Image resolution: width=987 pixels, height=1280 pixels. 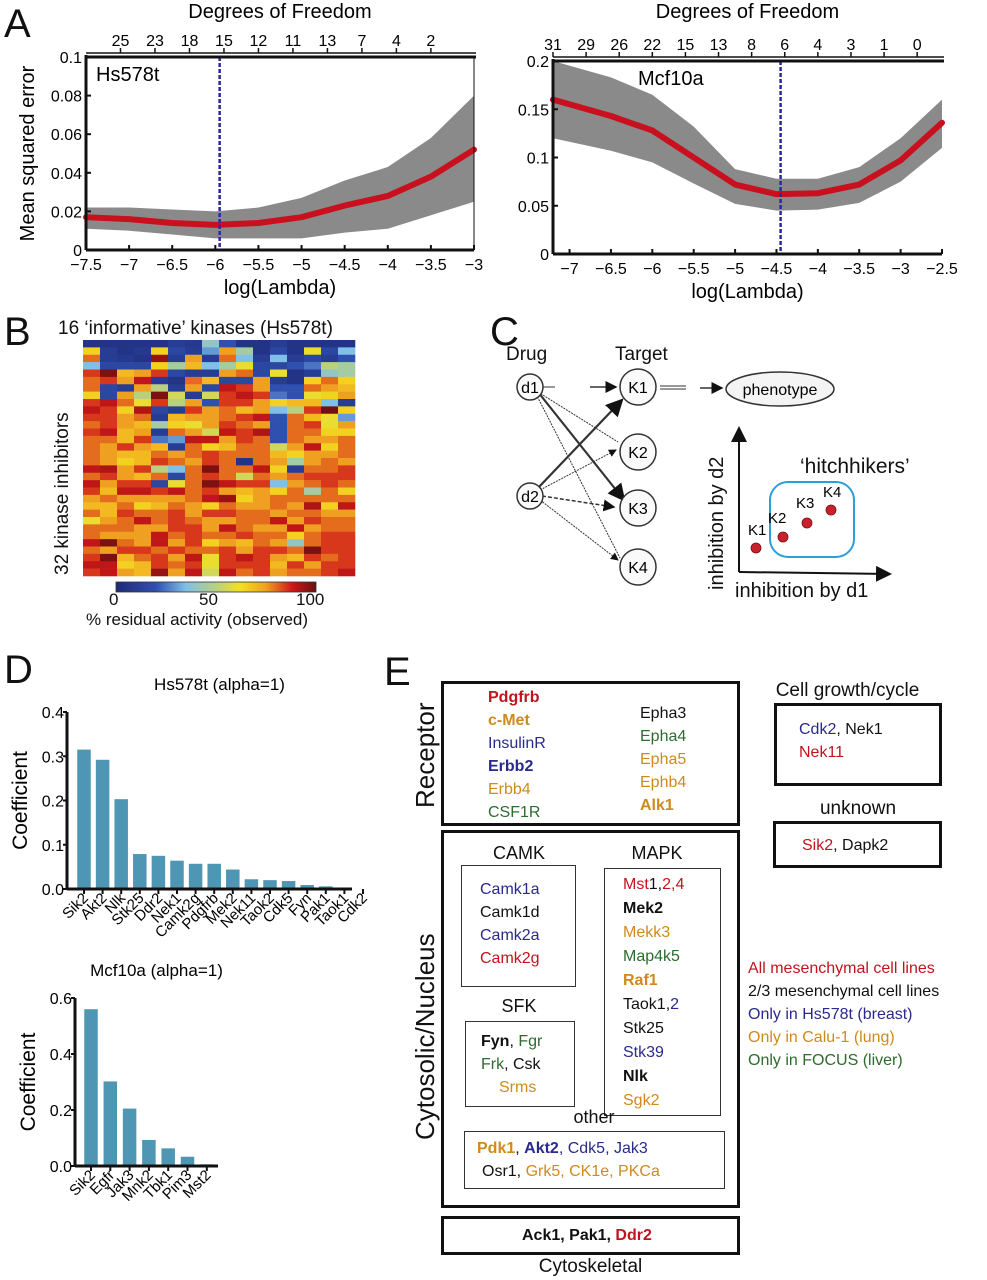 What do you see at coordinates (190, 41) in the screenshot?
I see `top-tick-label: 18` at bounding box center [190, 41].